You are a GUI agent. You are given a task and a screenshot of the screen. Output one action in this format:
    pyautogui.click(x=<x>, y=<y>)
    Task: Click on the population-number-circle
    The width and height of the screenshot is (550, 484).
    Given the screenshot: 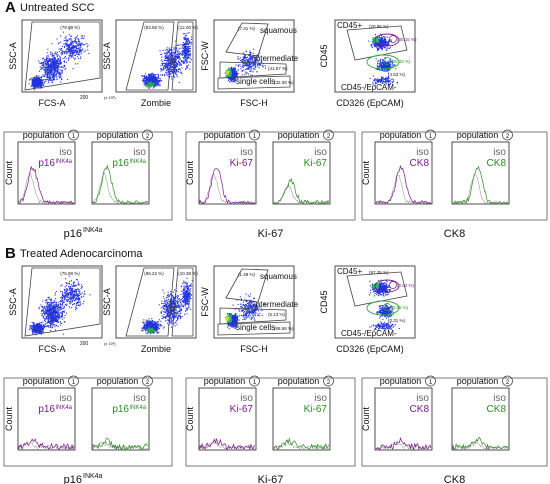 What is the action you would take?
    pyautogui.click(x=507, y=135)
    